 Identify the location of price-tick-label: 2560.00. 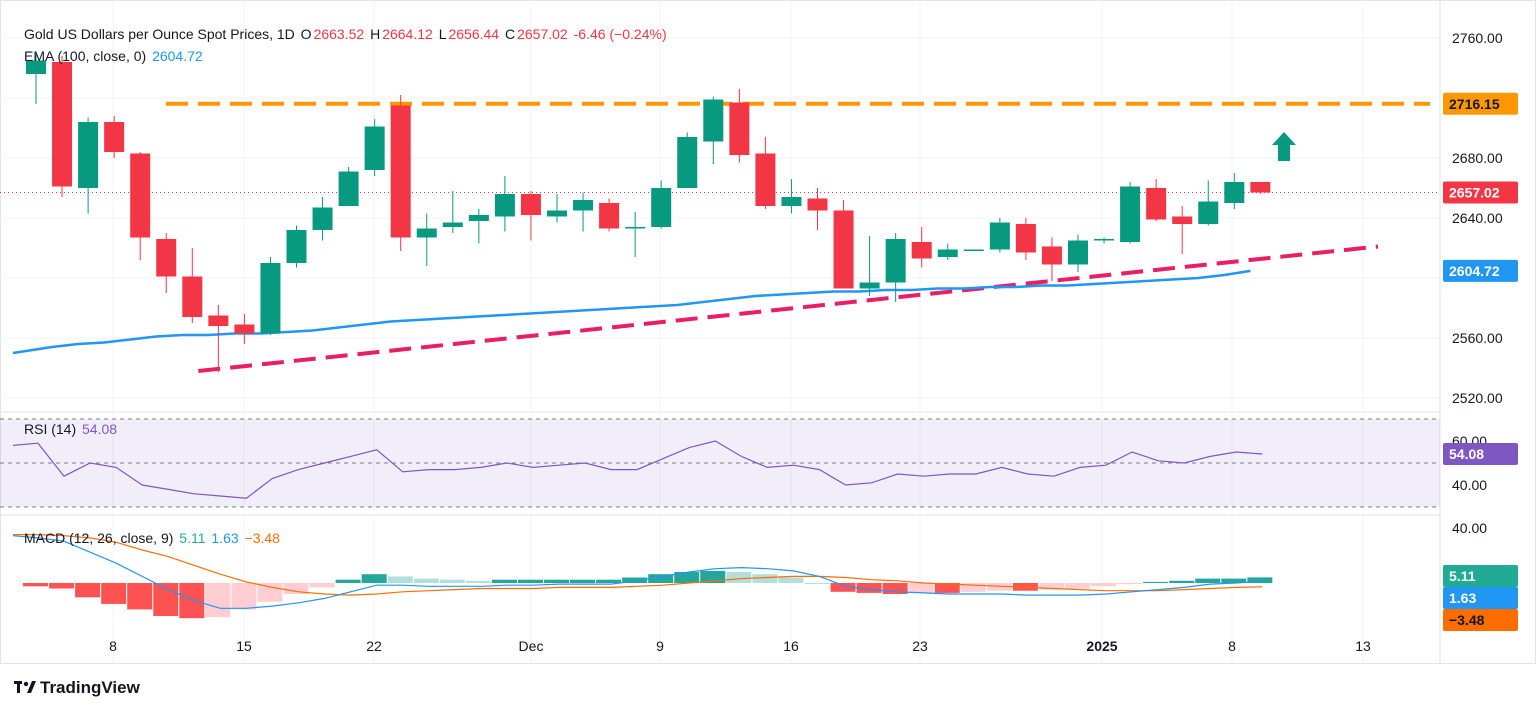
(1477, 338).